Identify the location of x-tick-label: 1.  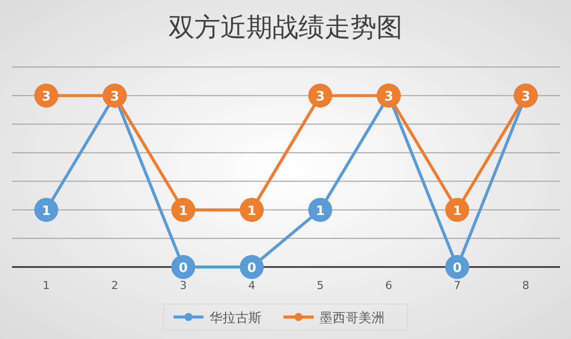
(46, 285).